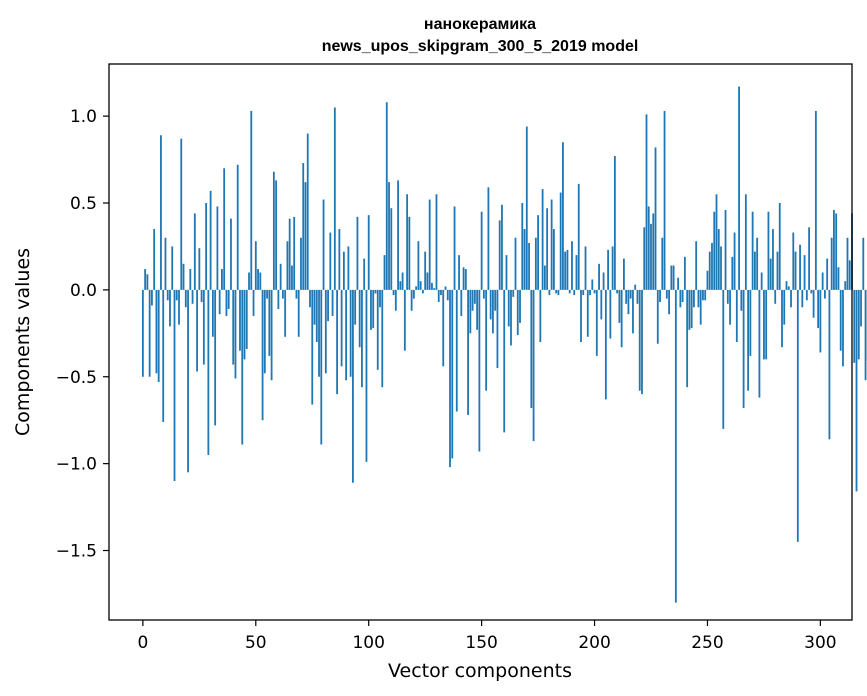 This screenshot has width=867, height=696. I want to click on x-tick-label: 0, so click(142, 643).